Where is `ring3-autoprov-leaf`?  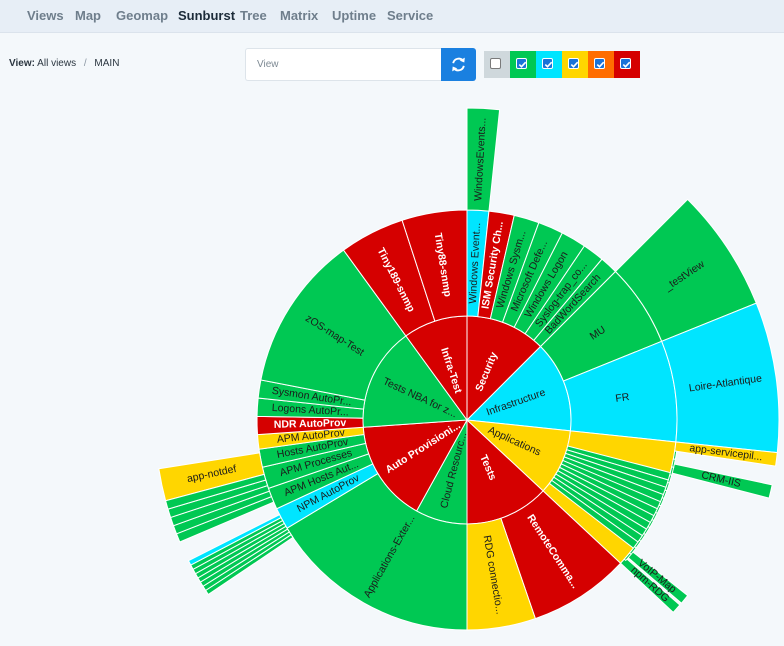 ring3-autoprov-leaf is located at coordinates (216, 491).